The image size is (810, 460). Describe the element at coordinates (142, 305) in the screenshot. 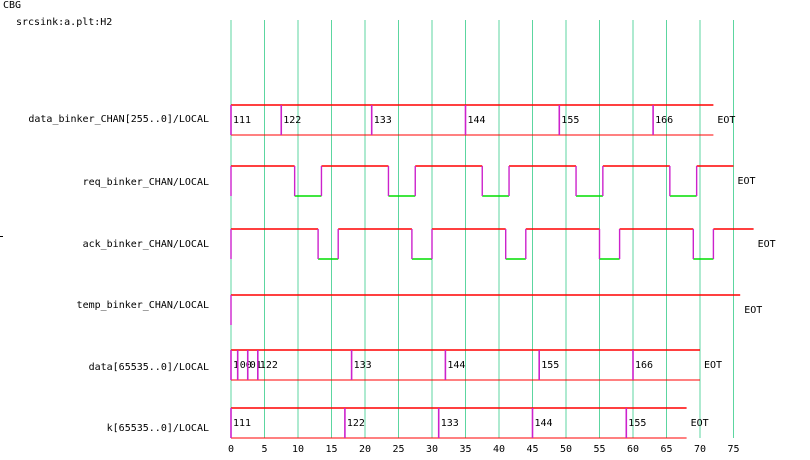

I see `signal-label-temp-binker: temp_binker_CHAN/LOCAL` at that location.